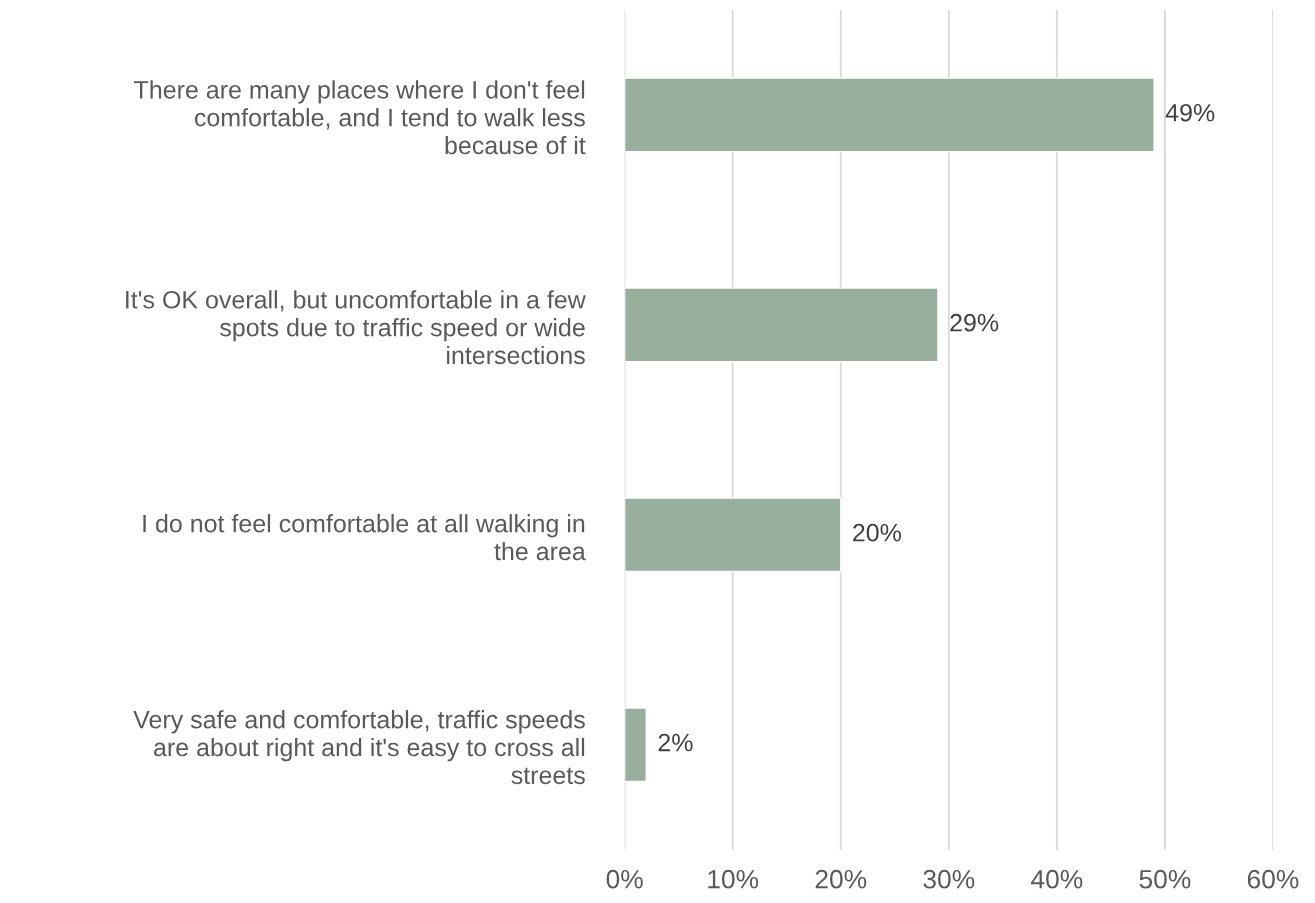 The width and height of the screenshot is (1315, 903). I want to click on y-tick-label: There are many places where I don't feel comfortable, and I tend to walk less because of it, so click(360, 117).